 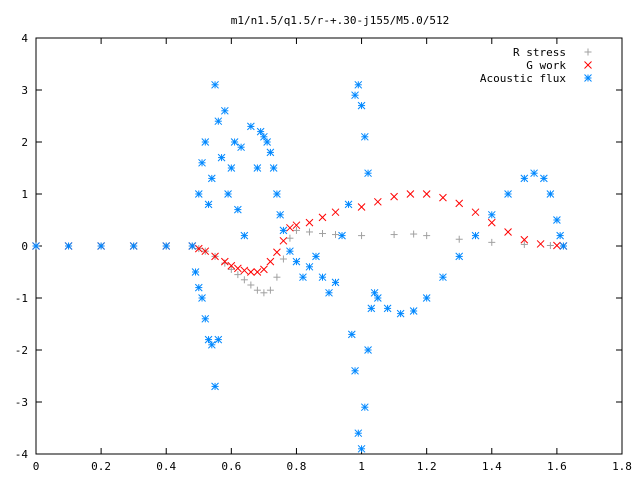 What do you see at coordinates (557, 466) in the screenshot?
I see `x-tick-label: 1.6` at bounding box center [557, 466].